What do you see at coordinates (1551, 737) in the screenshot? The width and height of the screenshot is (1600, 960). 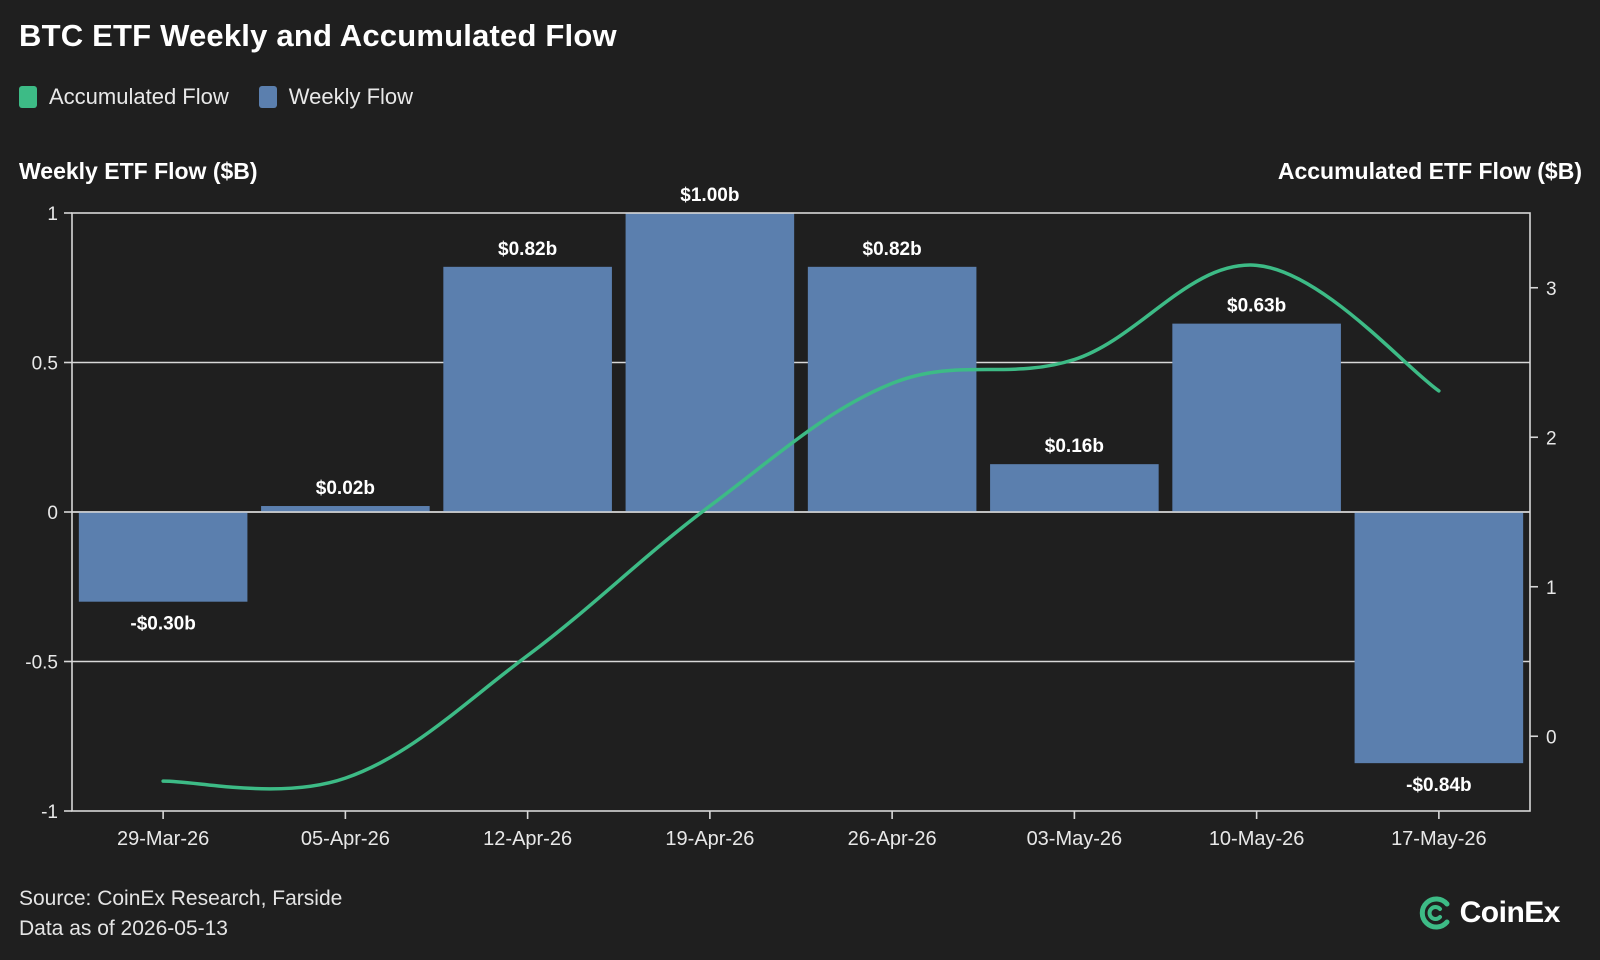 I see `right-axis-tick-label: 0` at bounding box center [1551, 737].